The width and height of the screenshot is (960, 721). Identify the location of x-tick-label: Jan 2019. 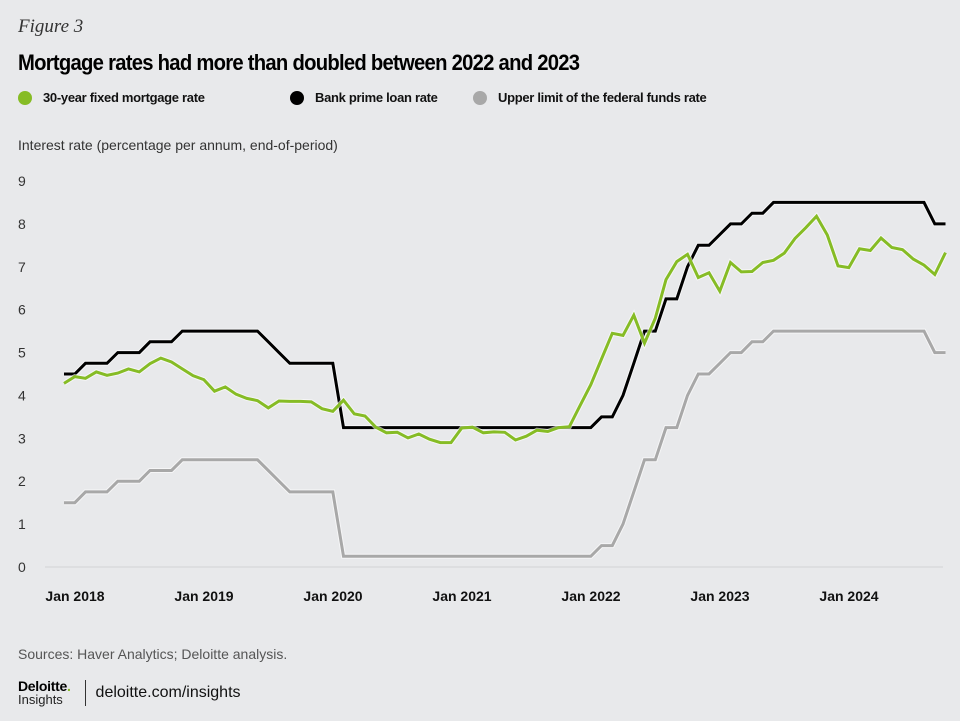
(203, 596).